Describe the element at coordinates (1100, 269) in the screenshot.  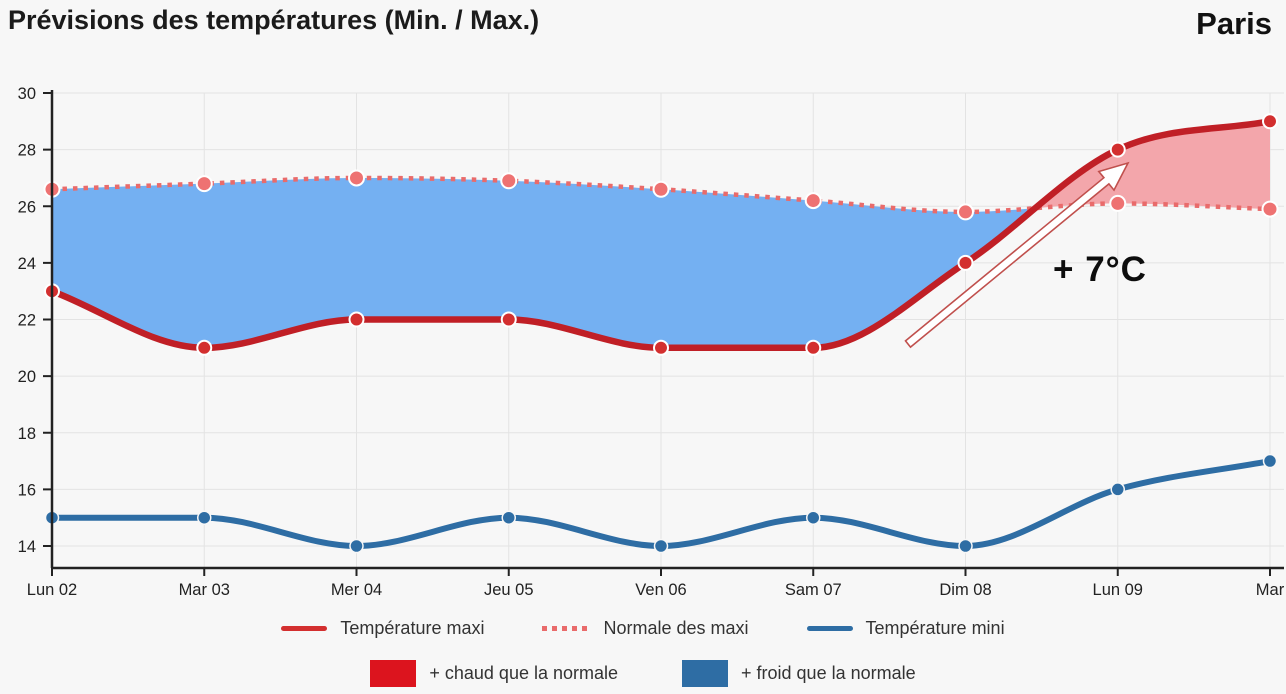
I see `delta-annotation: + 7°C` at that location.